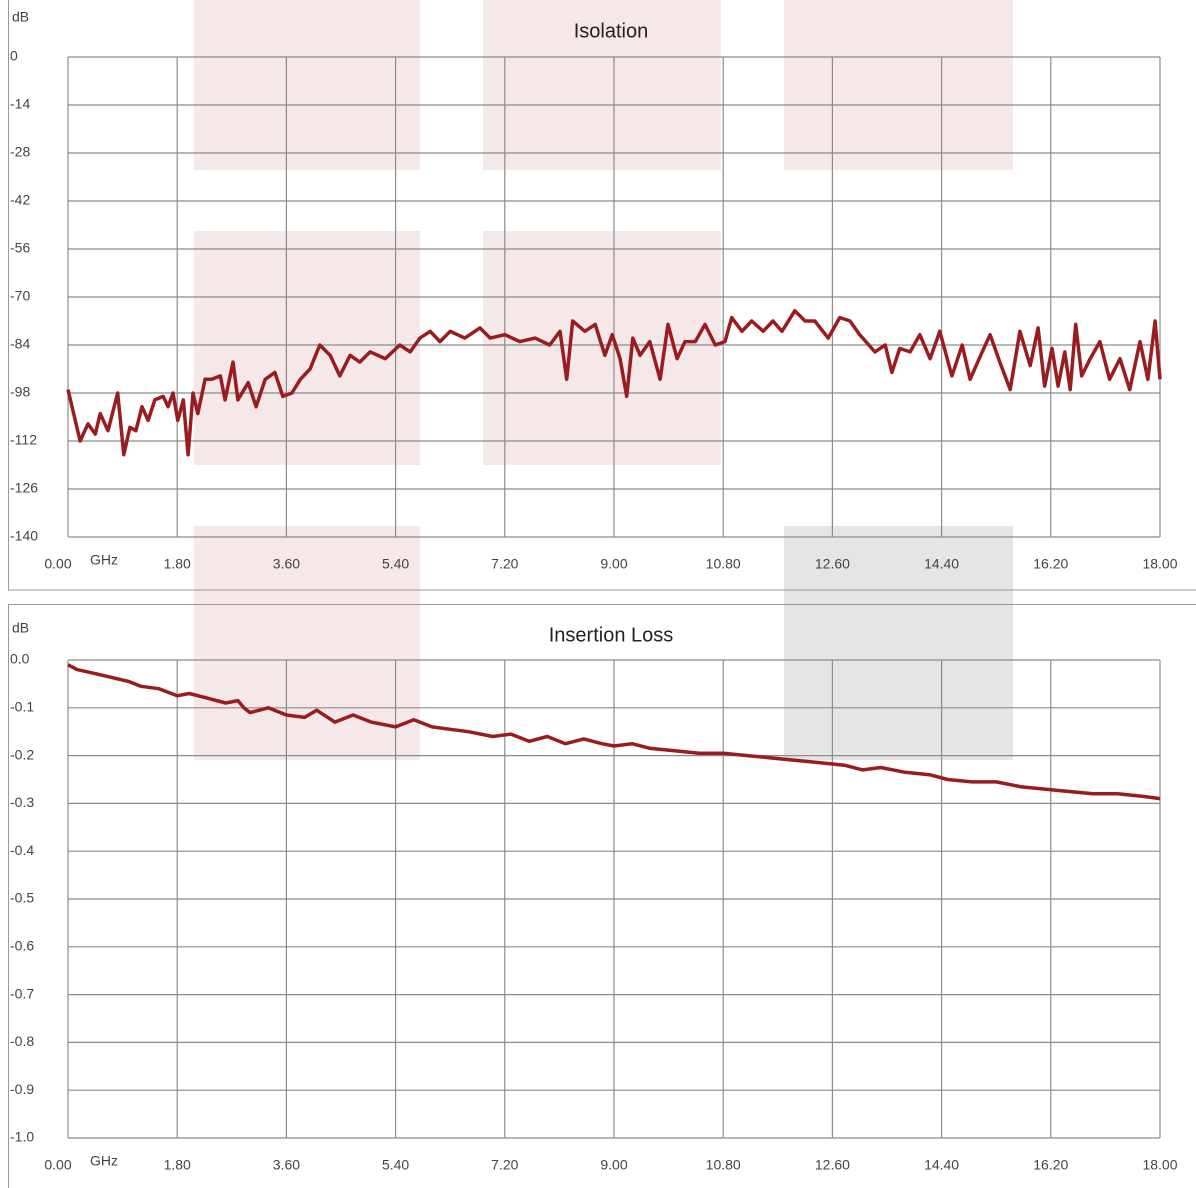  Describe the element at coordinates (22, 754) in the screenshot. I see `y-tick-label: -0.2` at that location.